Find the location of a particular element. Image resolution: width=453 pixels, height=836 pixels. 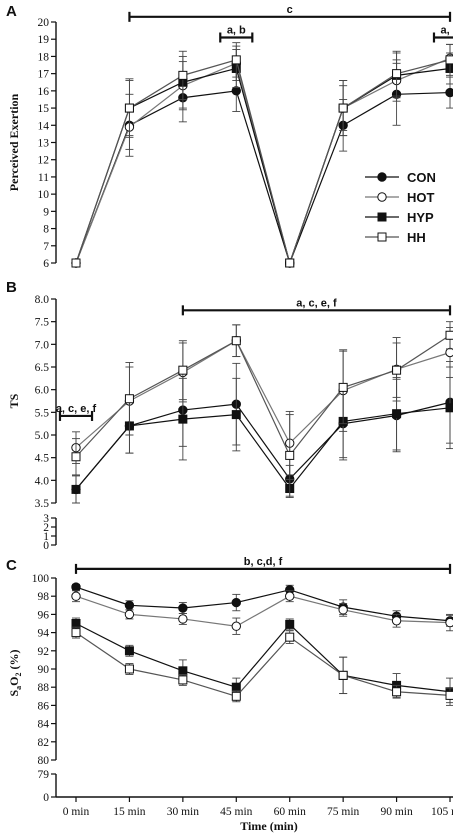

y-tick-label: 8.0 is located at coordinates (42, 300).